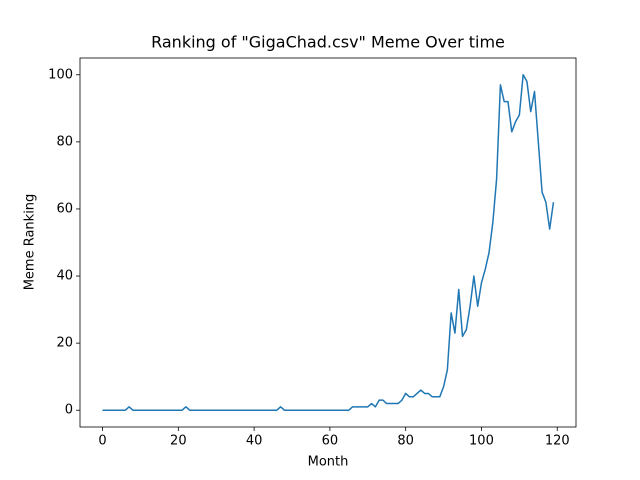 The height and width of the screenshot is (480, 640). Describe the element at coordinates (481, 441) in the screenshot. I see `x-tick-label: 100` at that location.